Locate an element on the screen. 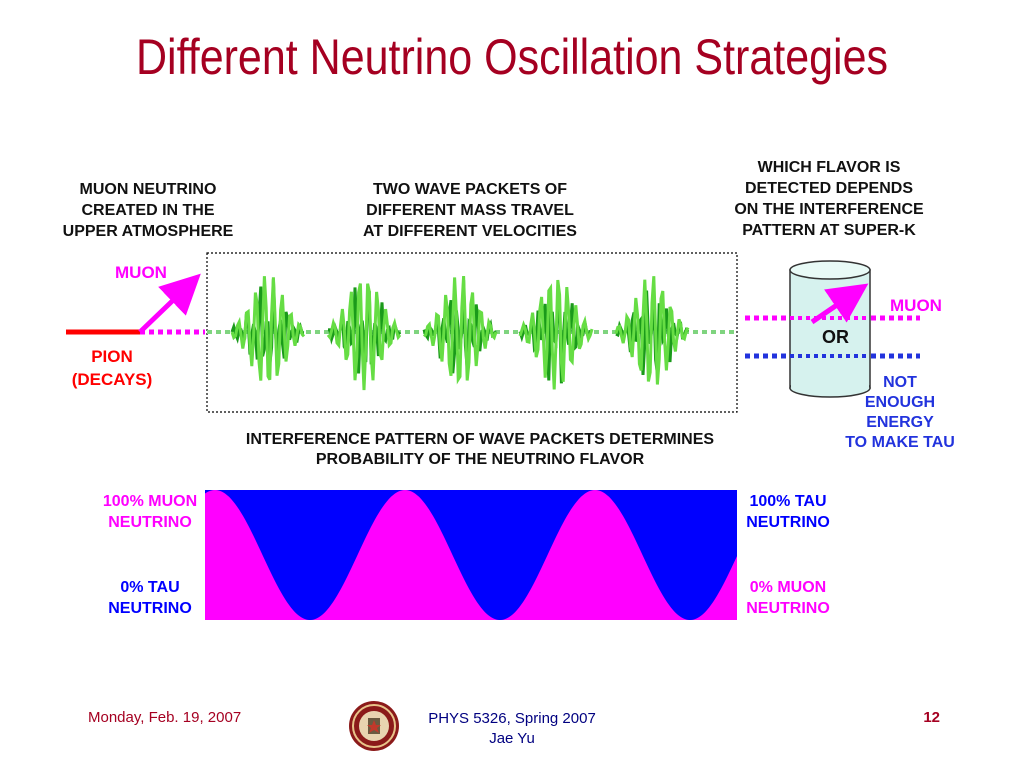 This screenshot has width=1024, height=768. right-caption-line: ON THE INTERFERENCE is located at coordinates (829, 209).